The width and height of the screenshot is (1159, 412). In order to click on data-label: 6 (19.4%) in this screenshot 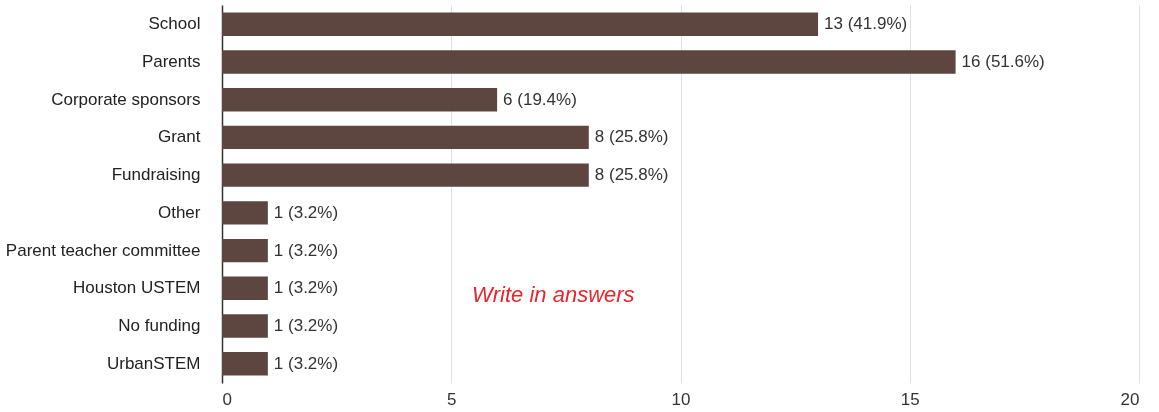, I will do `click(540, 99)`.